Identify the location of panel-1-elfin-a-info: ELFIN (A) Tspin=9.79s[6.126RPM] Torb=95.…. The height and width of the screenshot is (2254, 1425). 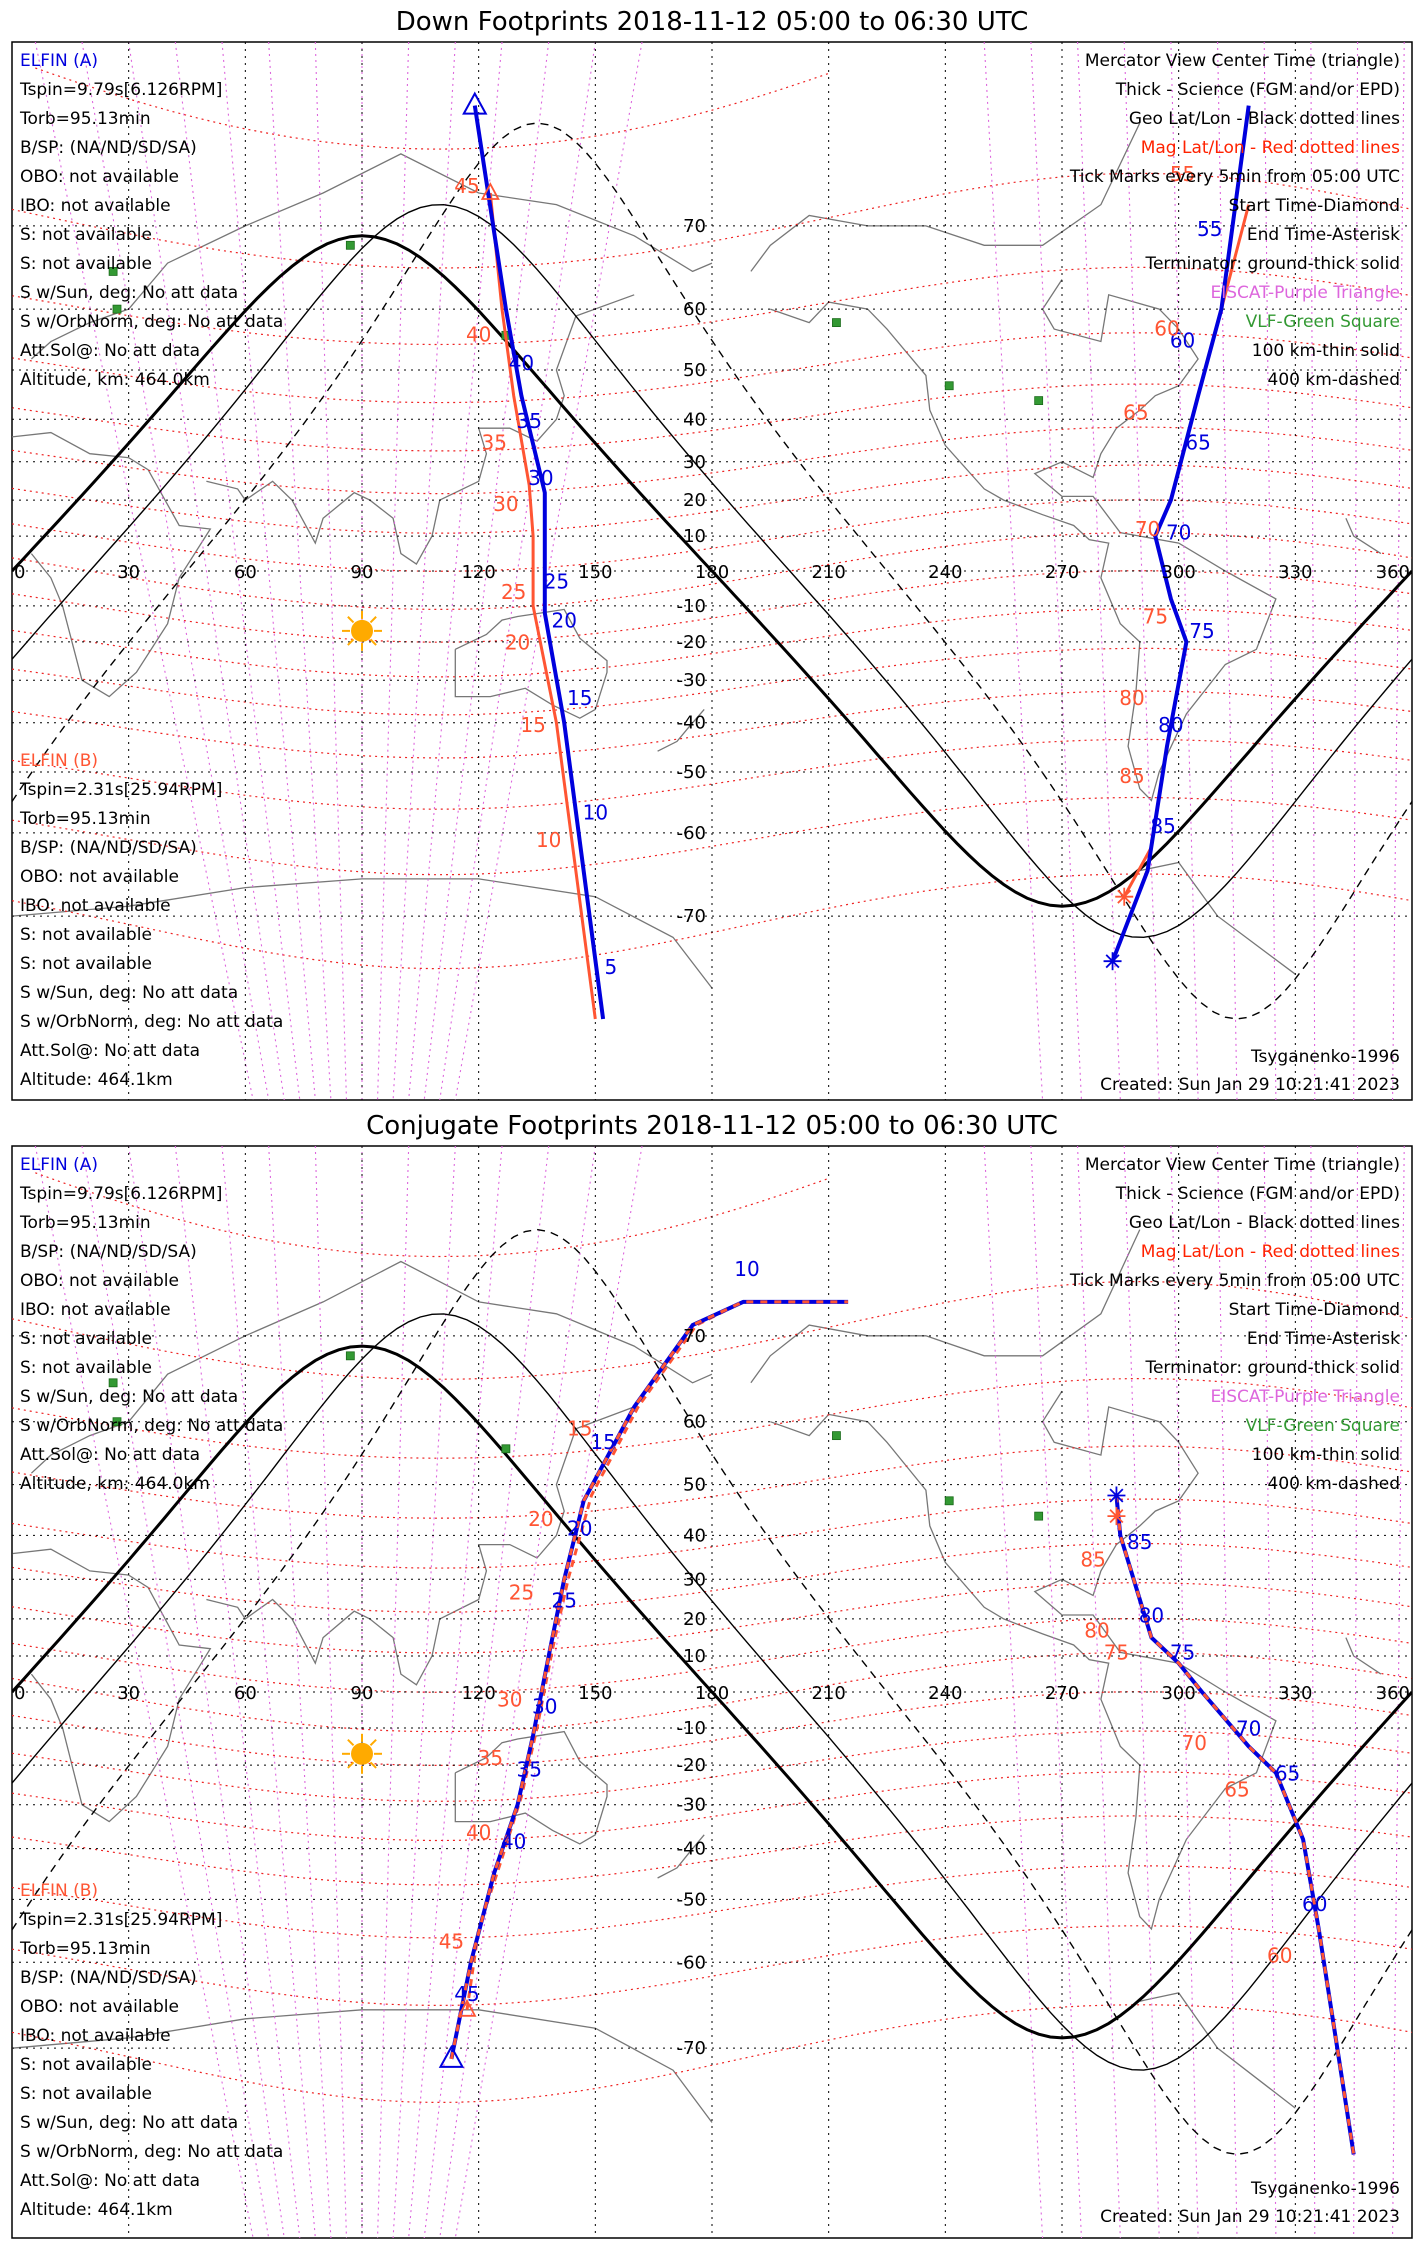
(151, 220).